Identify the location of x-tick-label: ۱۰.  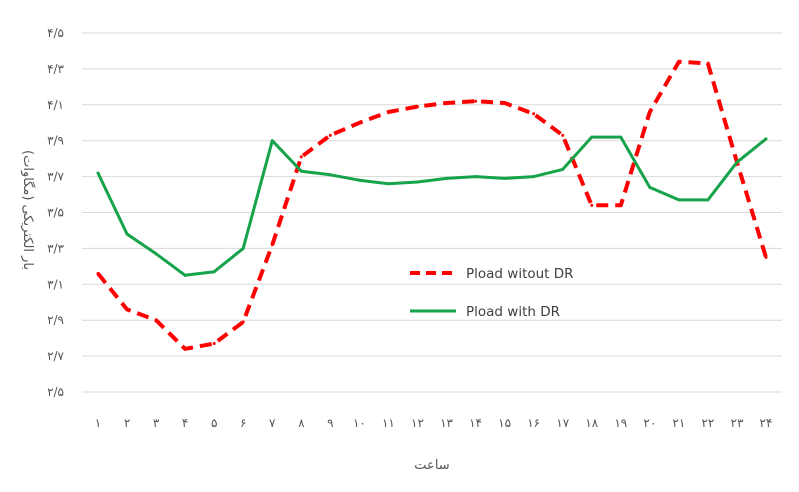
(359, 423).